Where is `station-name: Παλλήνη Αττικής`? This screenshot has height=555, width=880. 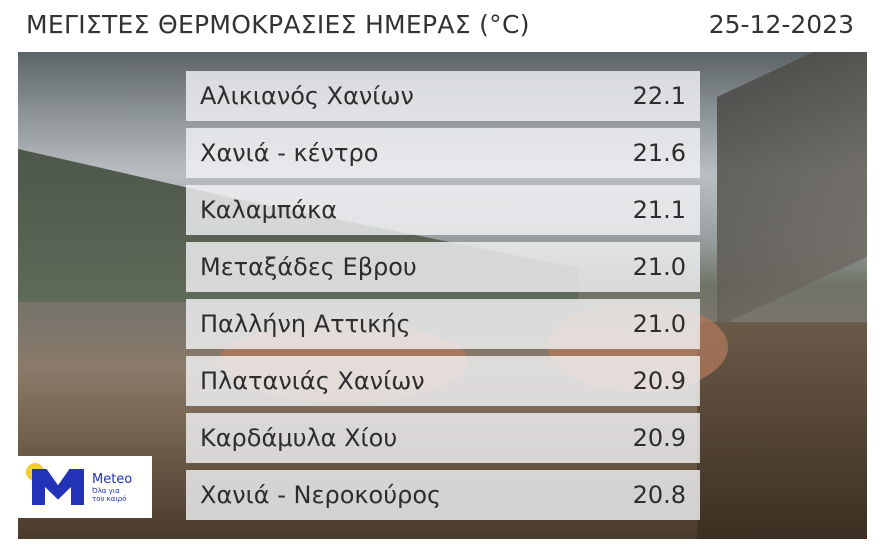
station-name: Παλλήνη Αττικής is located at coordinates (305, 324).